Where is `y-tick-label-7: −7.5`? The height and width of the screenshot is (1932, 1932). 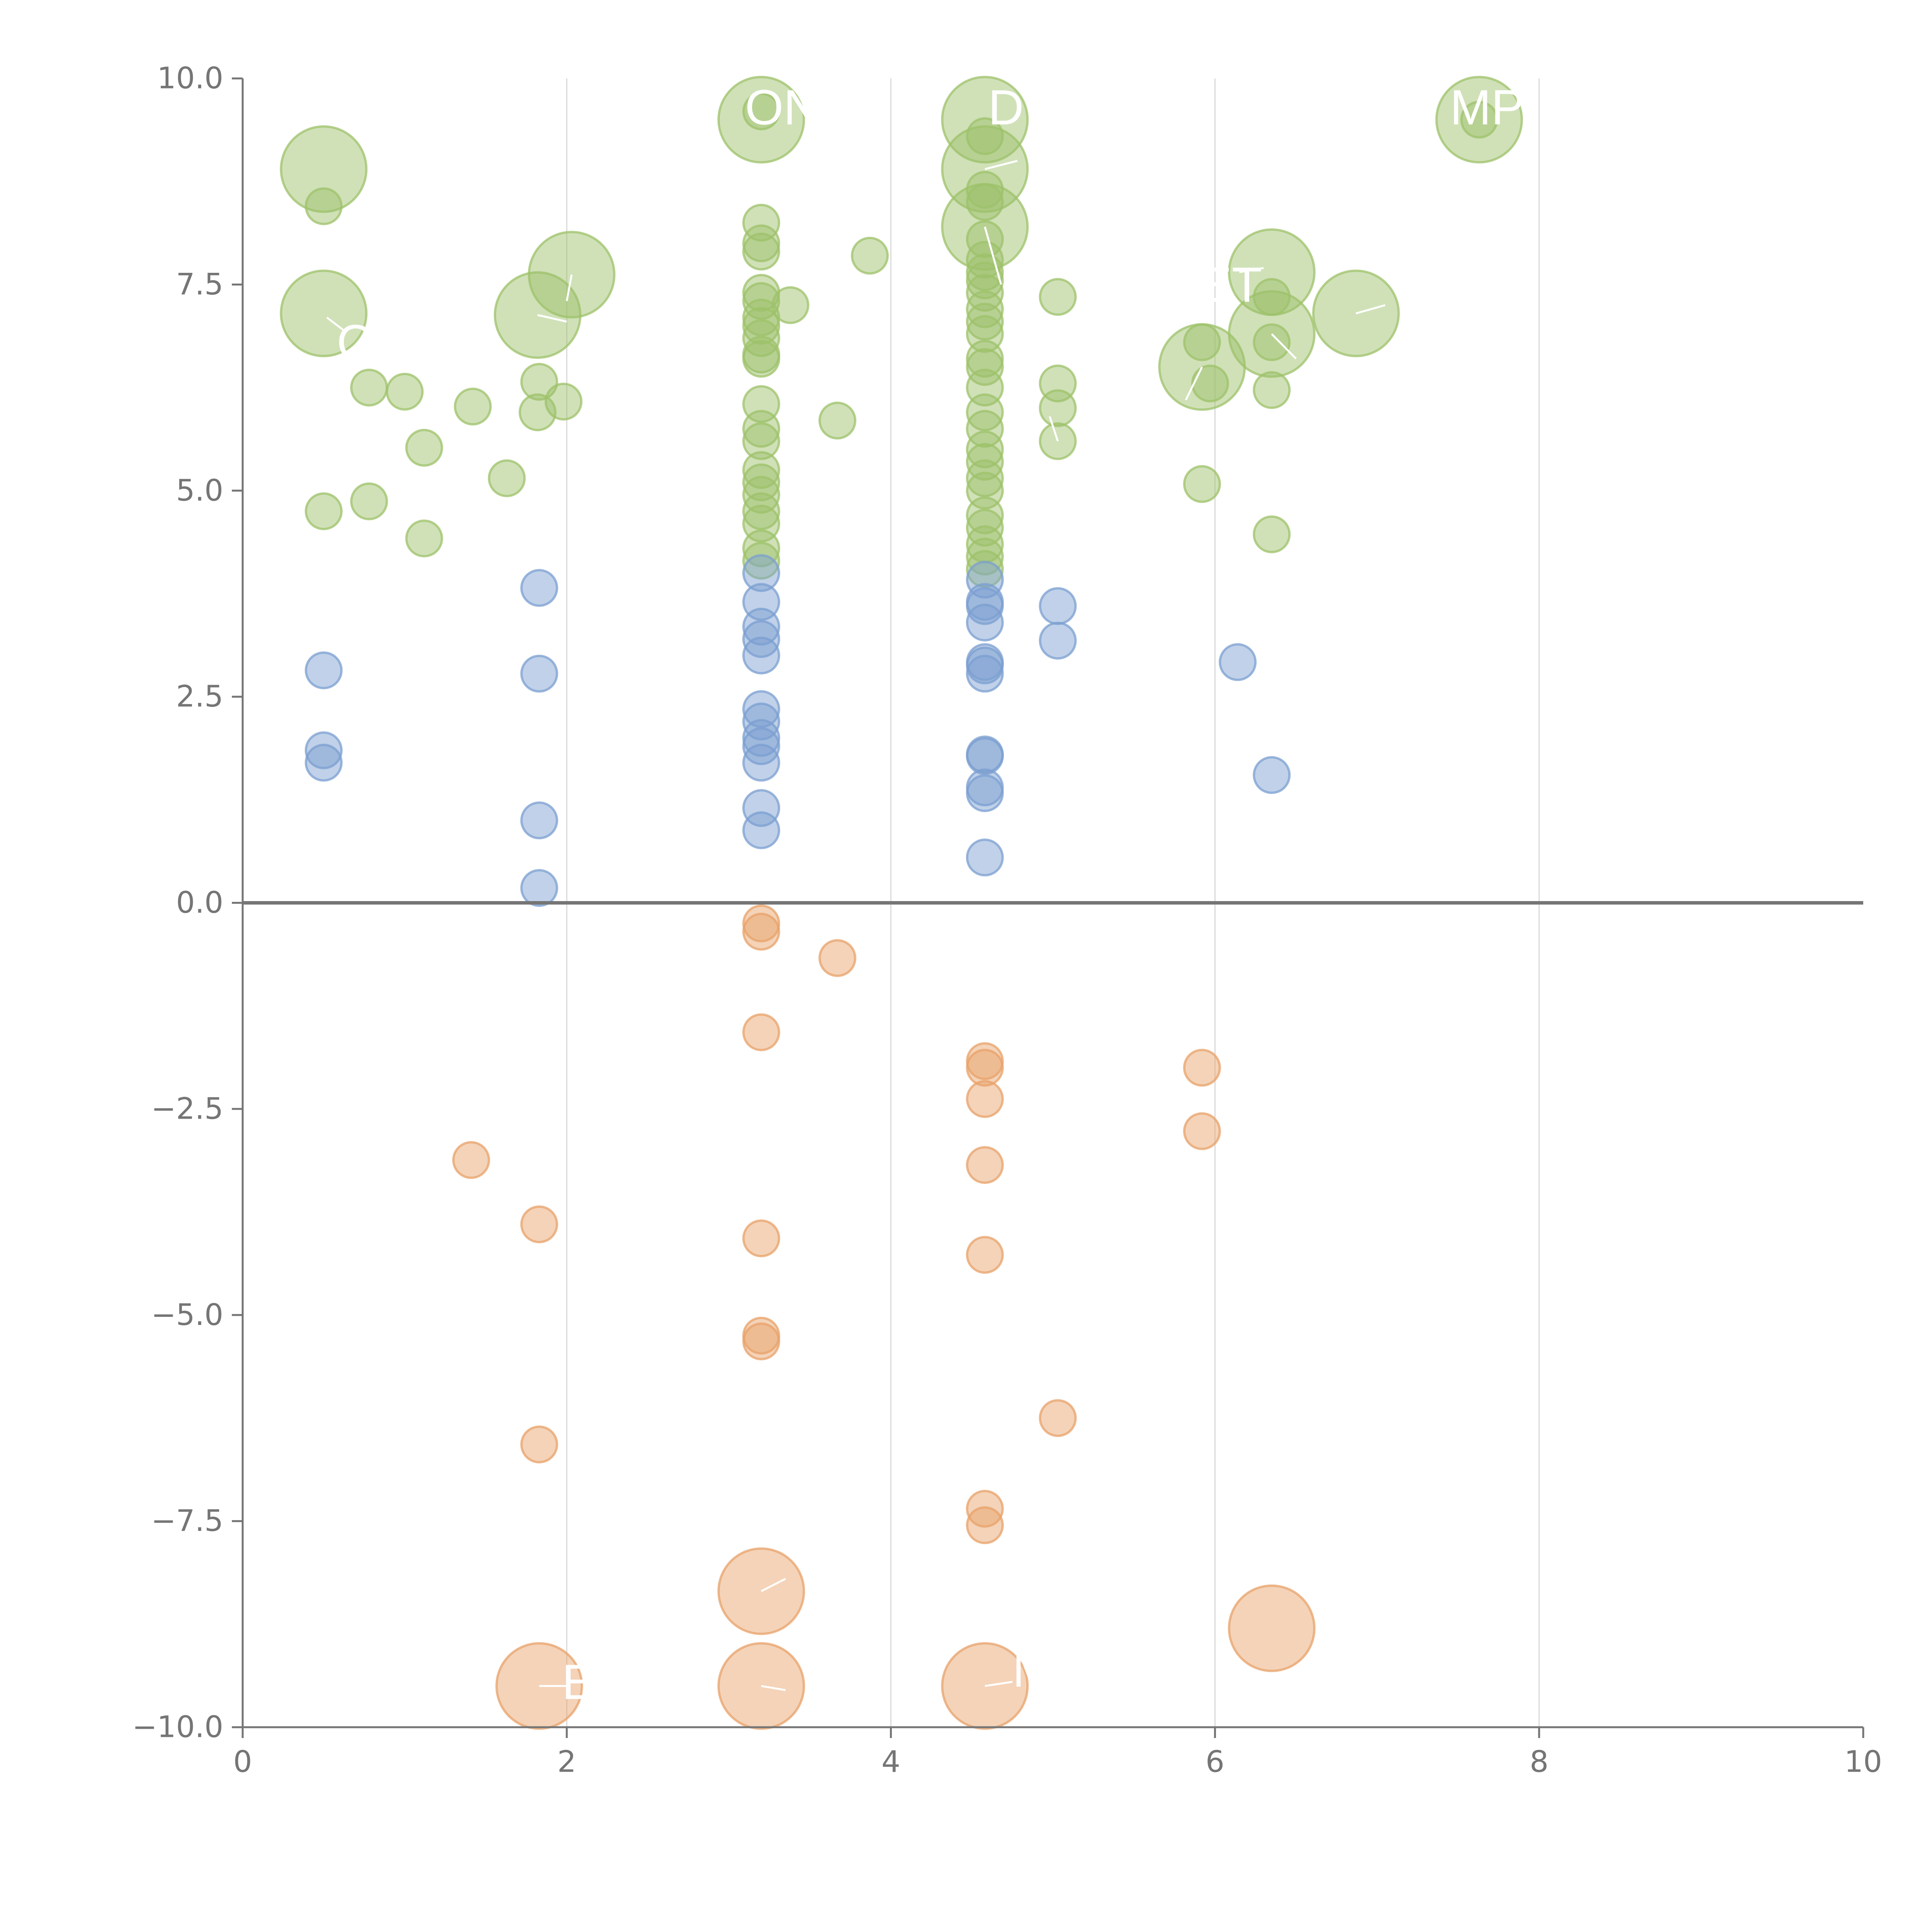 y-tick-label-7: −7.5 is located at coordinates (187, 1521).